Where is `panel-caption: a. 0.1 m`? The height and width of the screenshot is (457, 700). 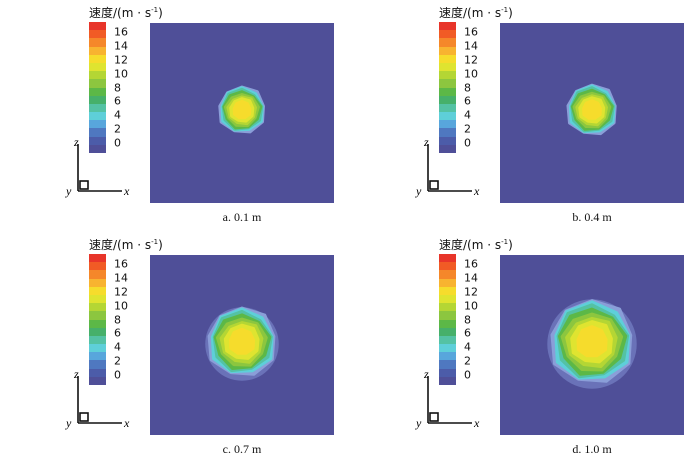
panel-caption: a. 0.1 m is located at coordinates (242, 217).